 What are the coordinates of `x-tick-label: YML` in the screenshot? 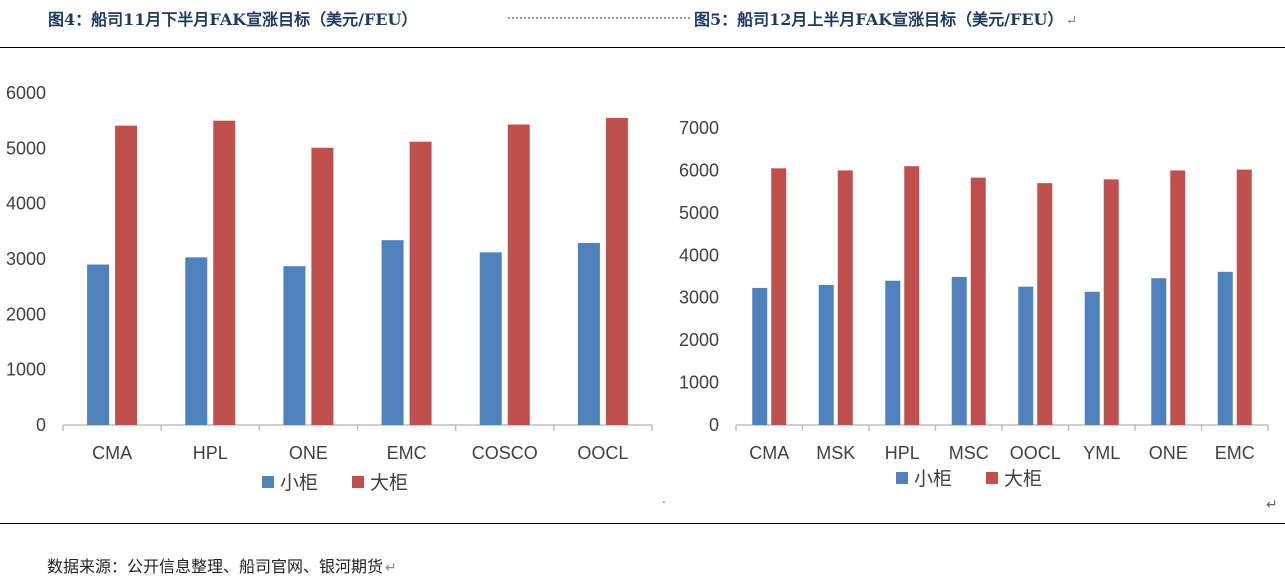 It's located at (1101, 453).